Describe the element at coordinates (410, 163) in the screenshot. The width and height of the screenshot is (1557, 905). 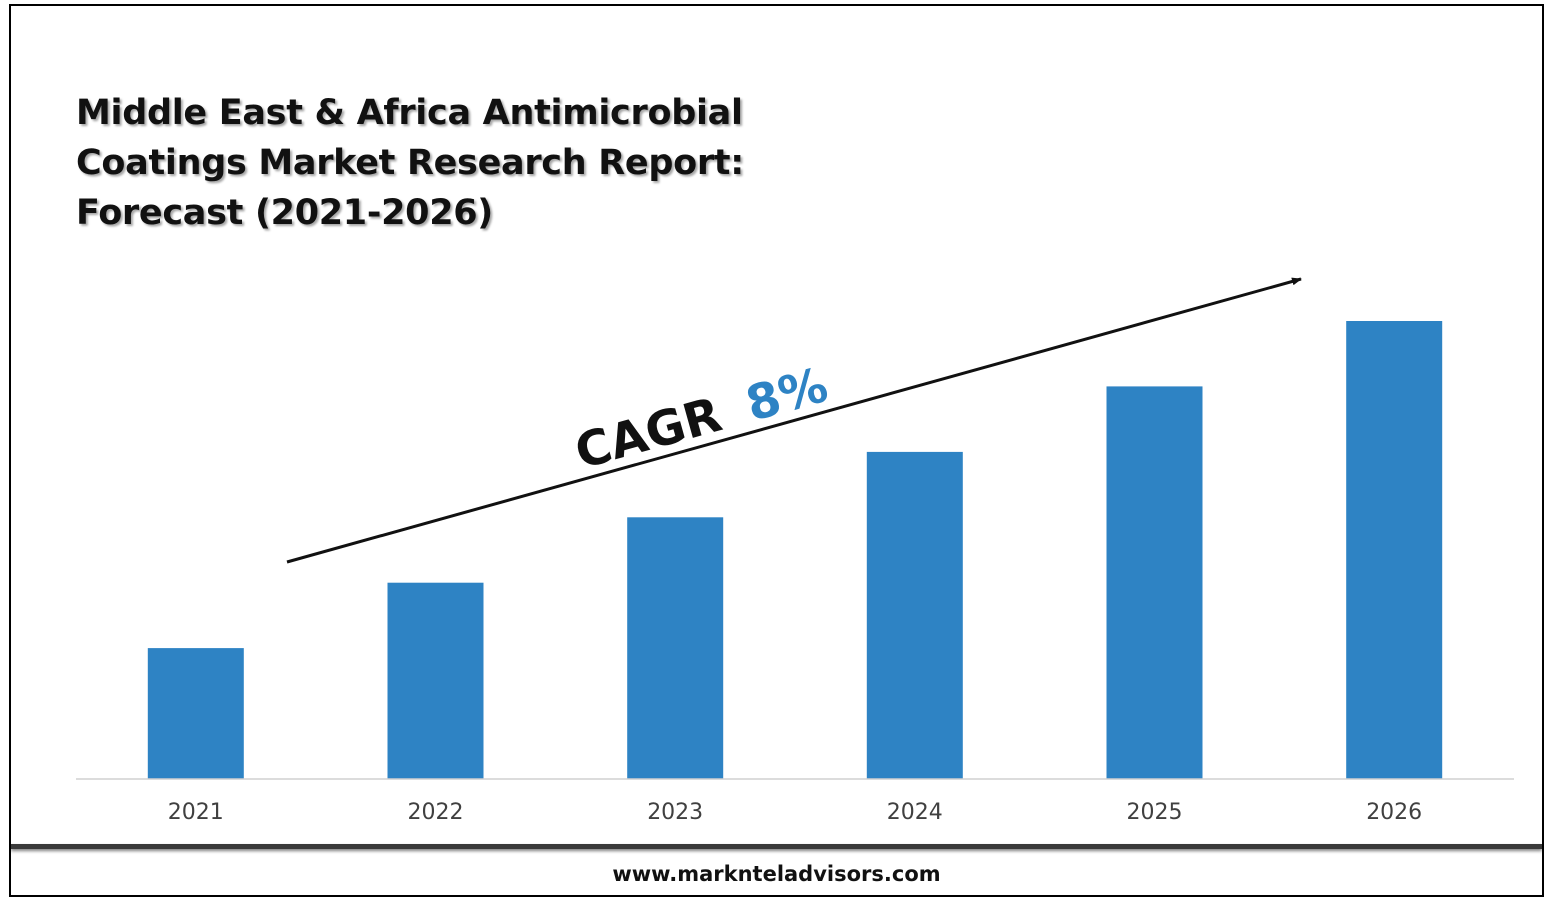
I see `chart-title-line-2: Coatings Market Research Report:` at that location.